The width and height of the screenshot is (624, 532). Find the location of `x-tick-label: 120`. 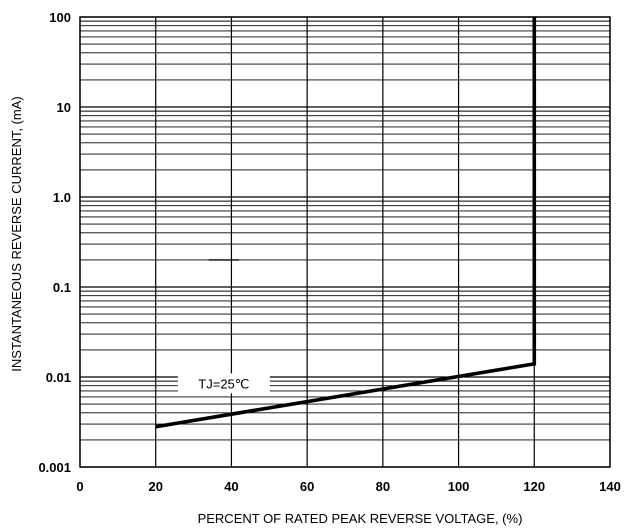

x-tick-label: 120 is located at coordinates (534, 486).